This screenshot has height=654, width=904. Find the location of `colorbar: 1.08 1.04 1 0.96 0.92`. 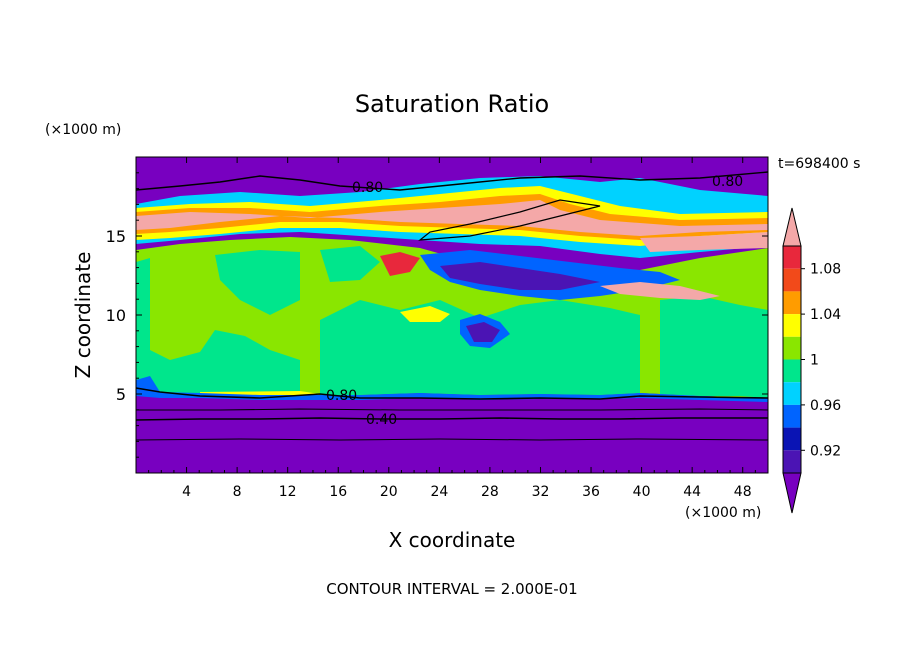

colorbar: 1.08 1.04 1 0.96 0.92 is located at coordinates (811, 360).